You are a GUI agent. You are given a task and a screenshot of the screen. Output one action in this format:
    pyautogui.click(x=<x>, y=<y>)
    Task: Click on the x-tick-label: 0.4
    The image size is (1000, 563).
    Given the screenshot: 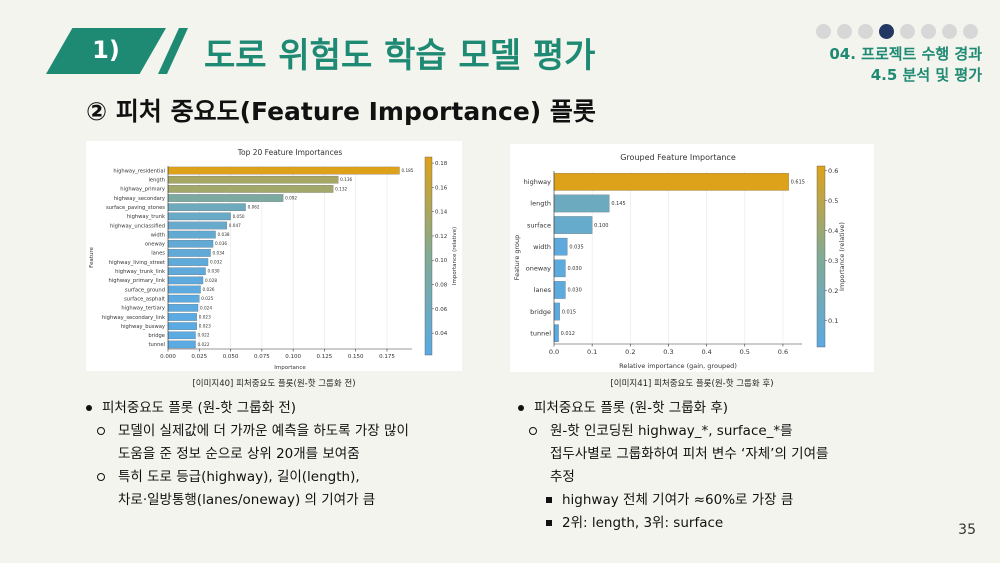 What is the action you would take?
    pyautogui.click(x=706, y=352)
    